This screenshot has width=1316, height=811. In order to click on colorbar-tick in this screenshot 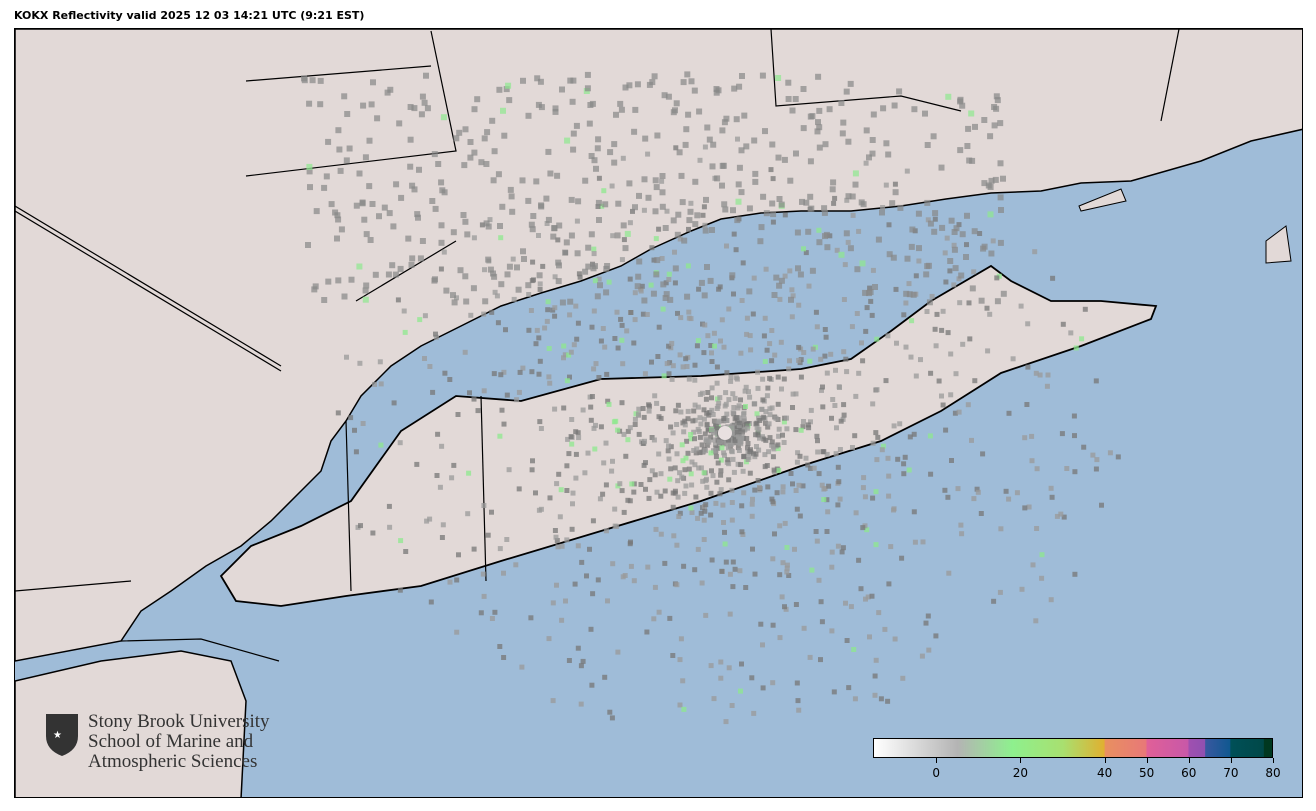, I will do `click(1189, 760)`.